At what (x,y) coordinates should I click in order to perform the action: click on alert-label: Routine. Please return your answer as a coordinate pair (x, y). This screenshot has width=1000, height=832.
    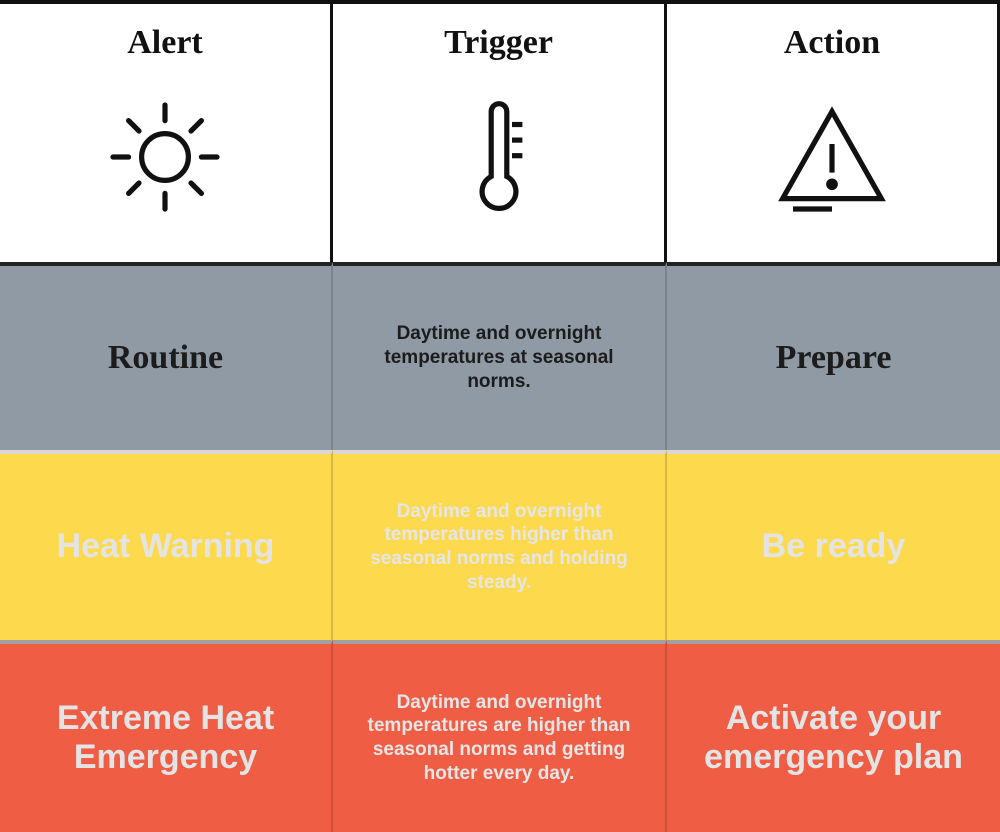
    Looking at the image, I should click on (165, 358).